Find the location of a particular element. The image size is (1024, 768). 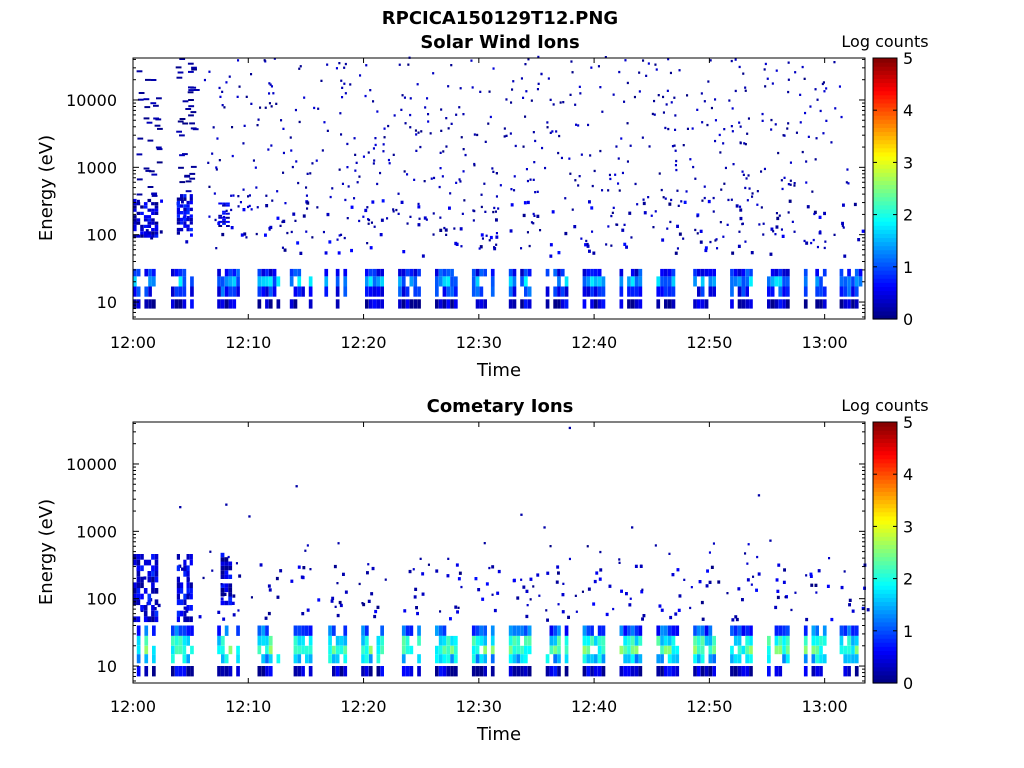

solar-wind-colorbar-step is located at coordinates (885, 227).